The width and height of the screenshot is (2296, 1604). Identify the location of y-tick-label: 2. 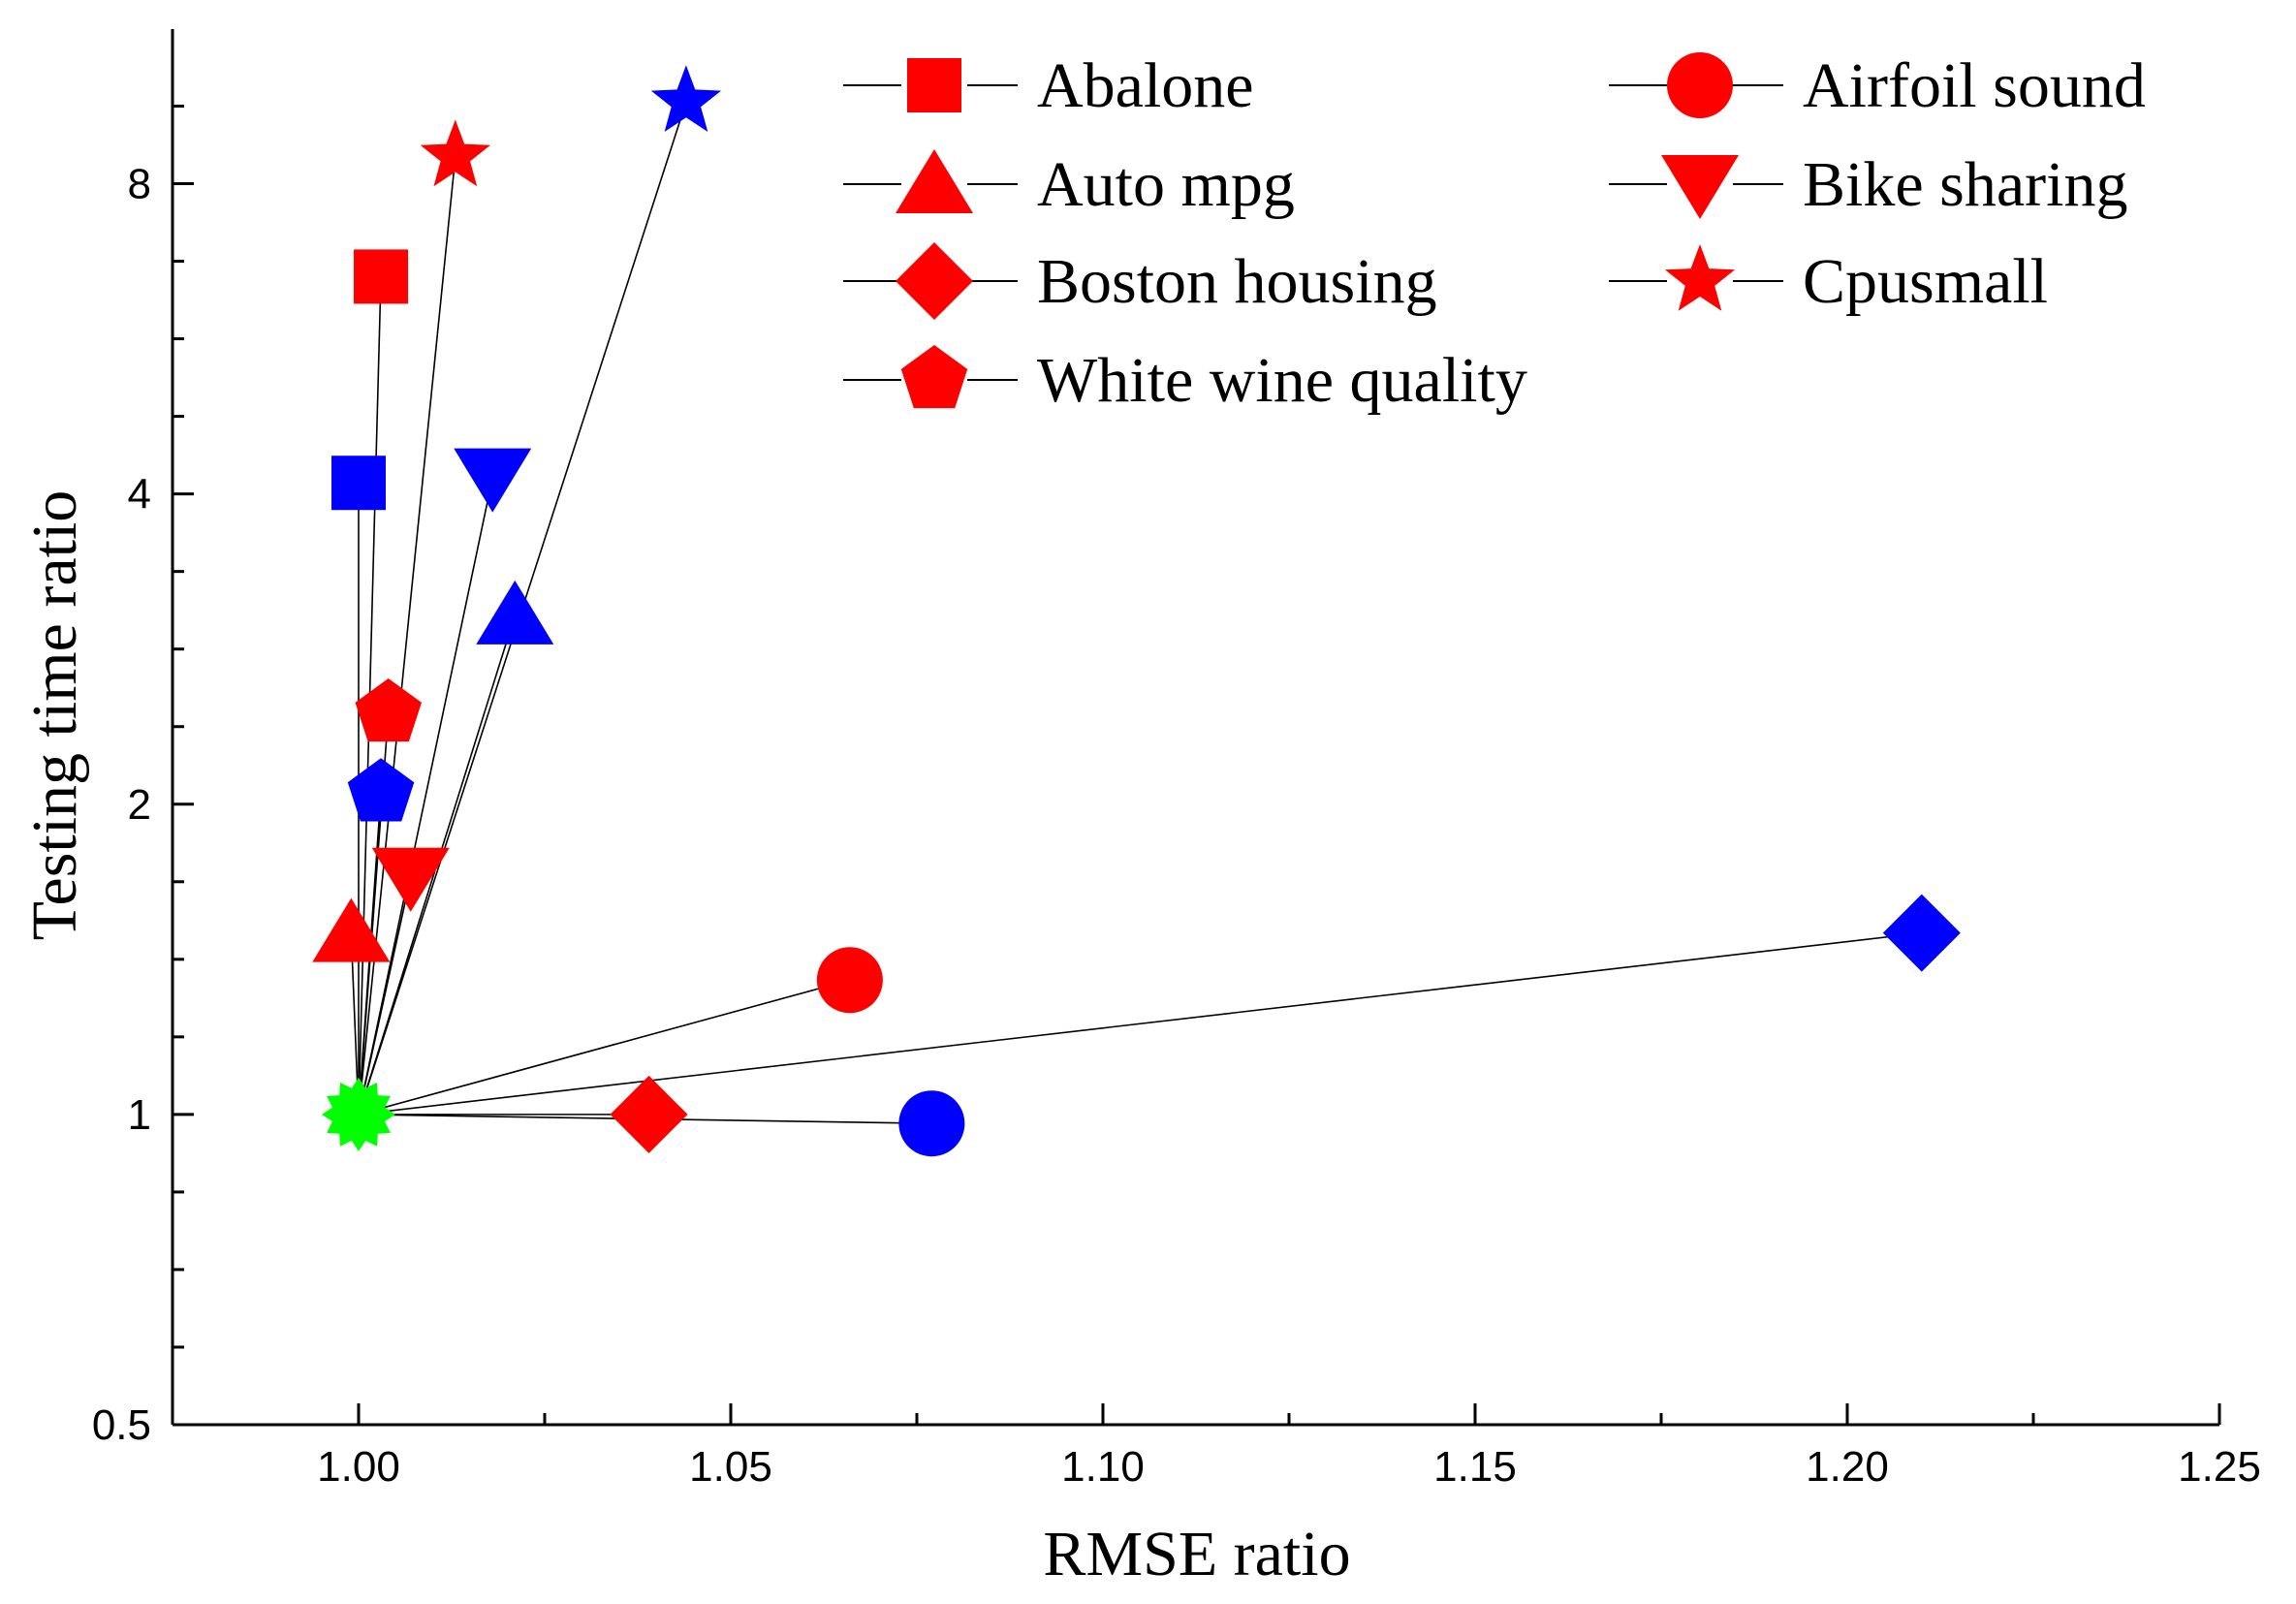
(139, 805).